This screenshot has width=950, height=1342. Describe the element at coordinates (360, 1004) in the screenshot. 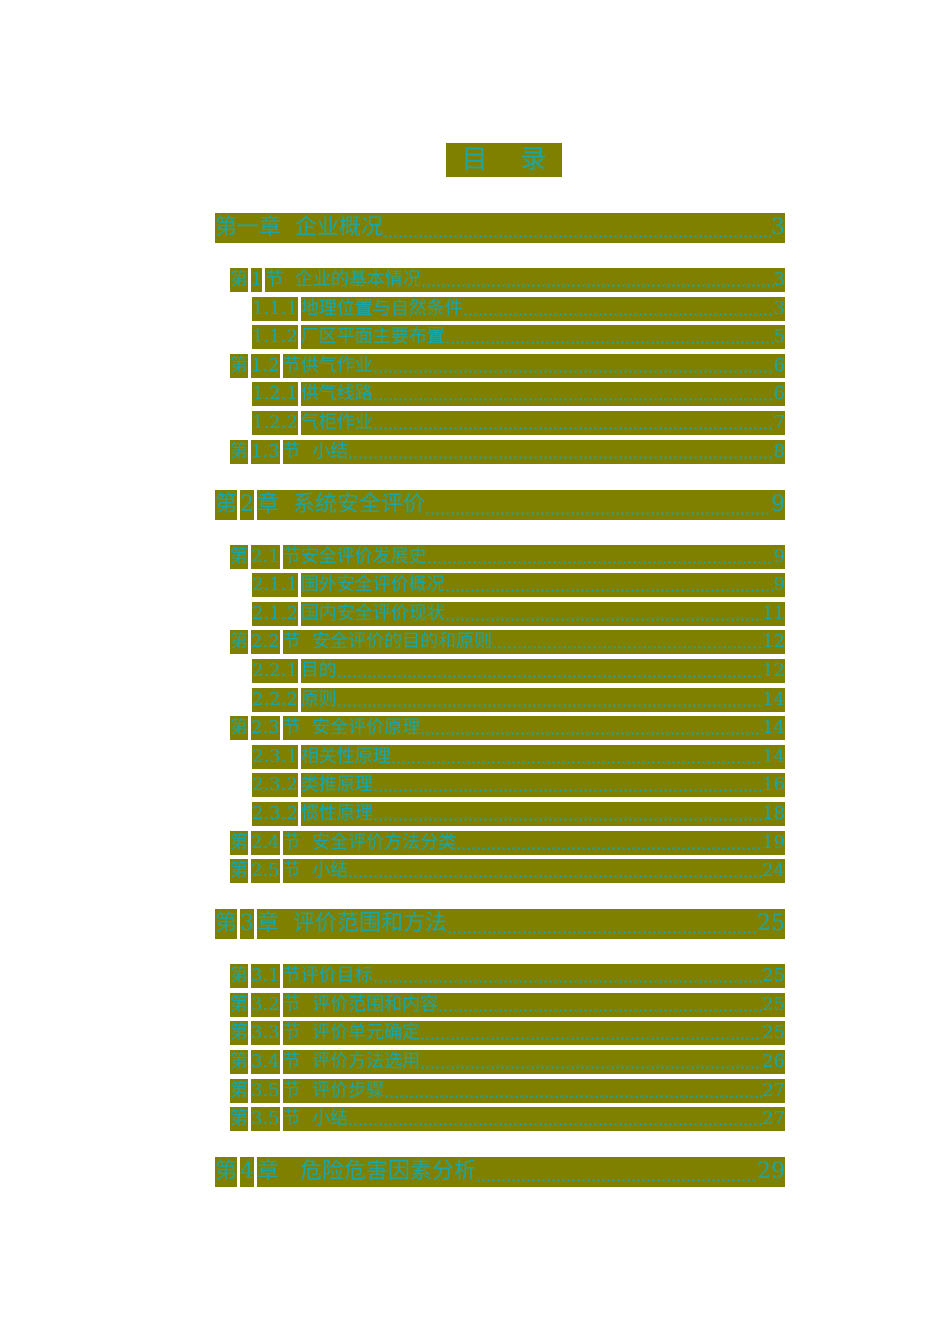

I see `entry-text: 节 评价范围和内容` at that location.